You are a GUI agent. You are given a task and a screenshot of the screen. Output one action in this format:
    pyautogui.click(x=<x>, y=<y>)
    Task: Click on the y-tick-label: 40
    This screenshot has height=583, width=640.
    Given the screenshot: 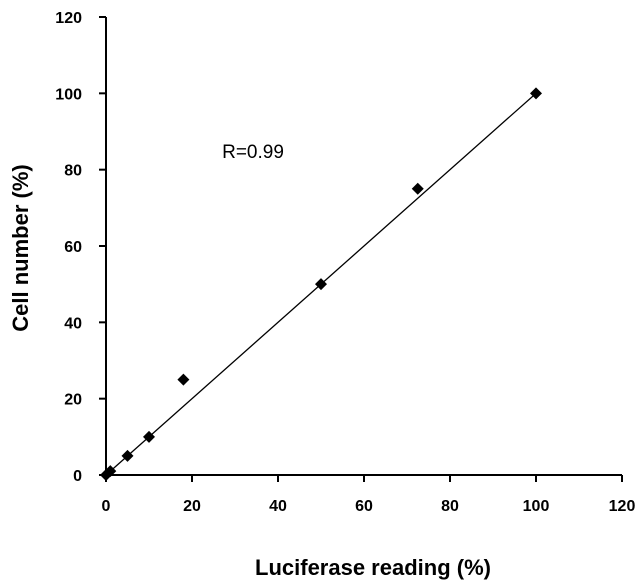 What is the action you would take?
    pyautogui.click(x=73, y=323)
    